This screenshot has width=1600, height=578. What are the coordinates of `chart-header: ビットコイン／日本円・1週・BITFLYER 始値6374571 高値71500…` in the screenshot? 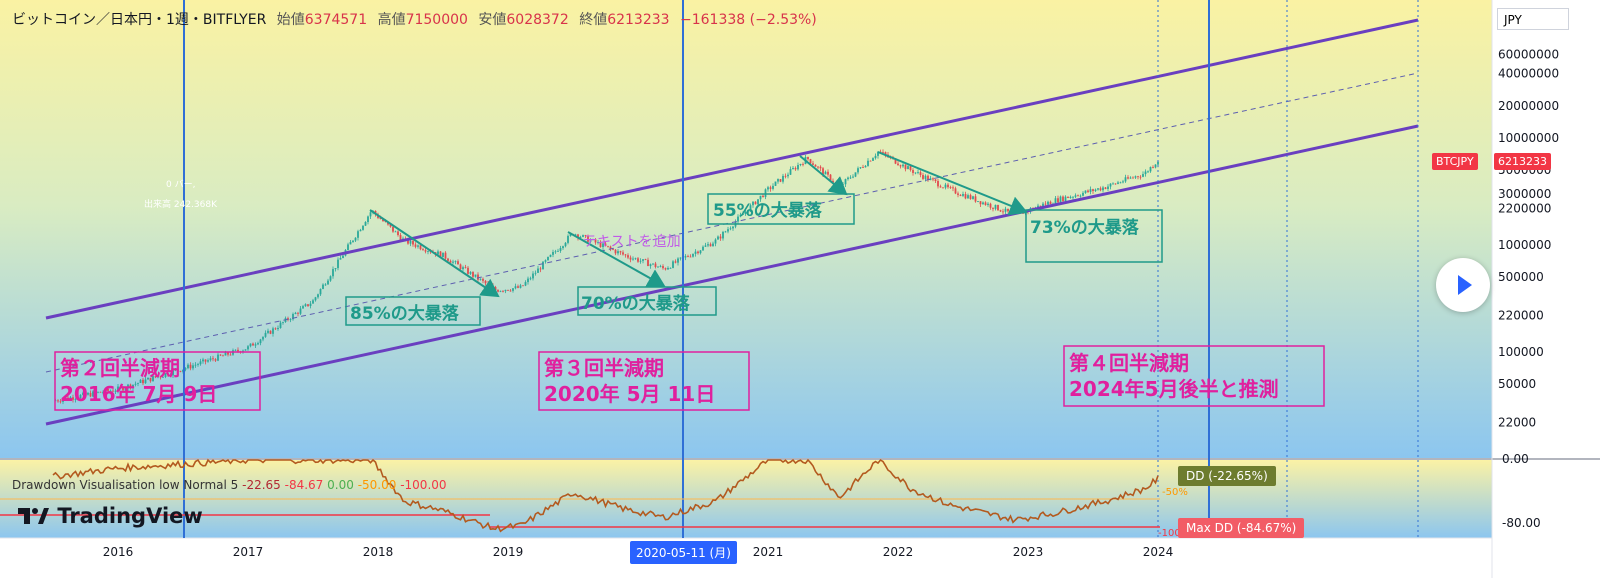 It's located at (414, 19).